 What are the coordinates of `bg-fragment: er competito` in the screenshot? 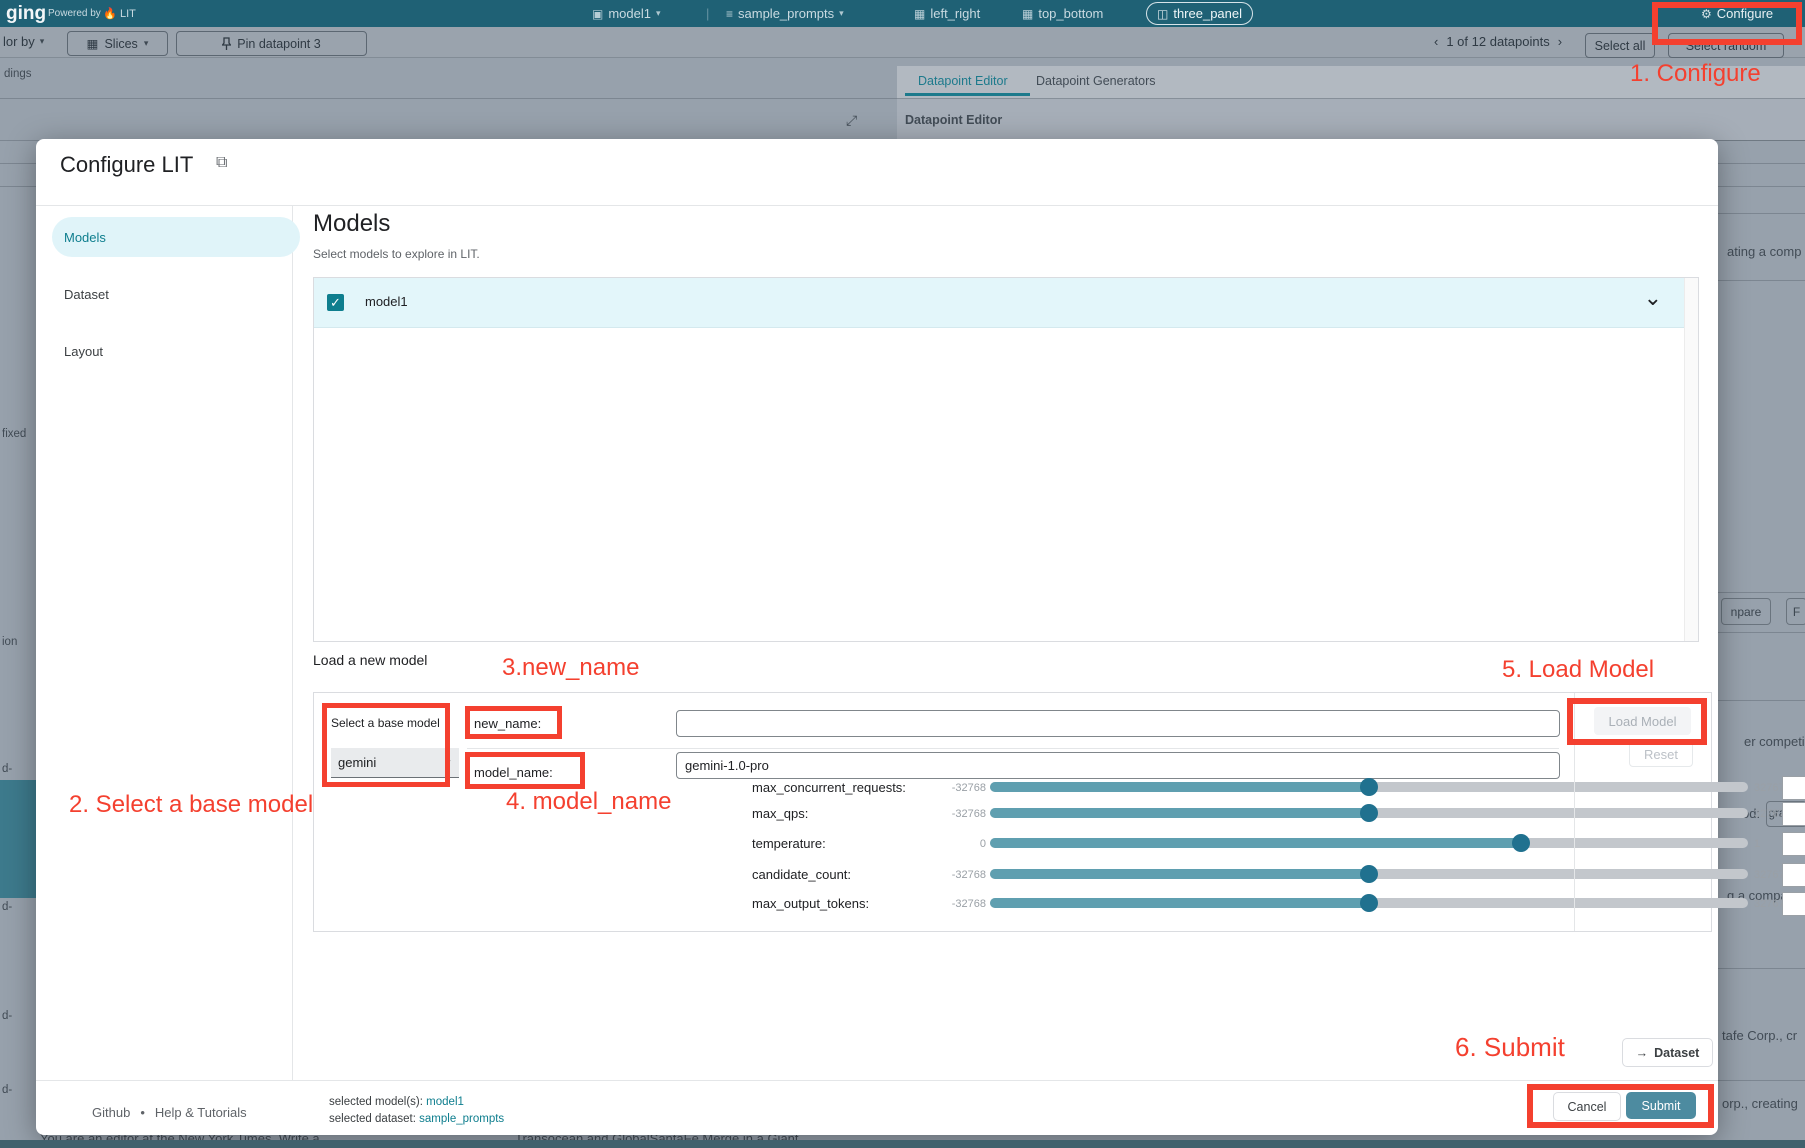 It's located at (1774, 741).